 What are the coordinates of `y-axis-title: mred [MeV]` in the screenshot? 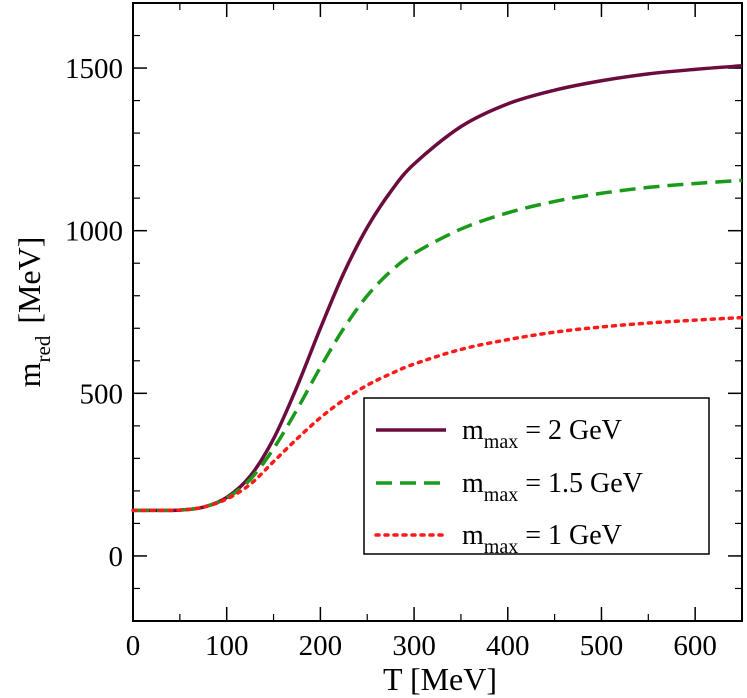 It's located at (33, 312).